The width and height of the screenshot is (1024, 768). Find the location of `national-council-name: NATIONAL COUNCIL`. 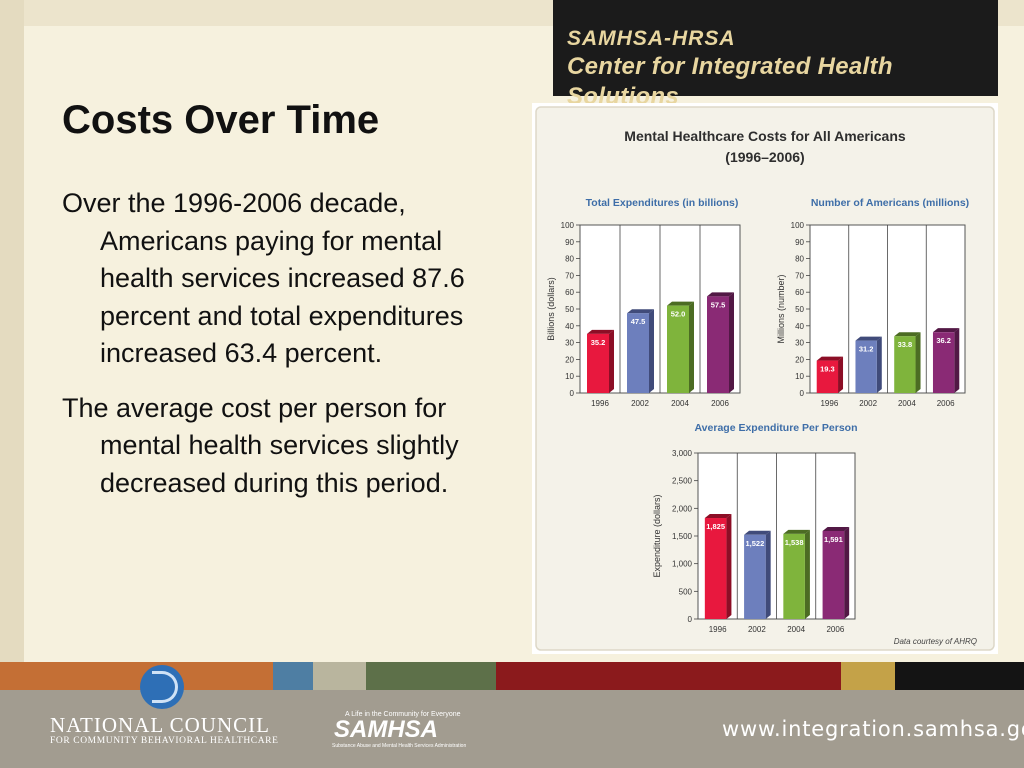

national-council-name: NATIONAL COUNCIL is located at coordinates (160, 725).